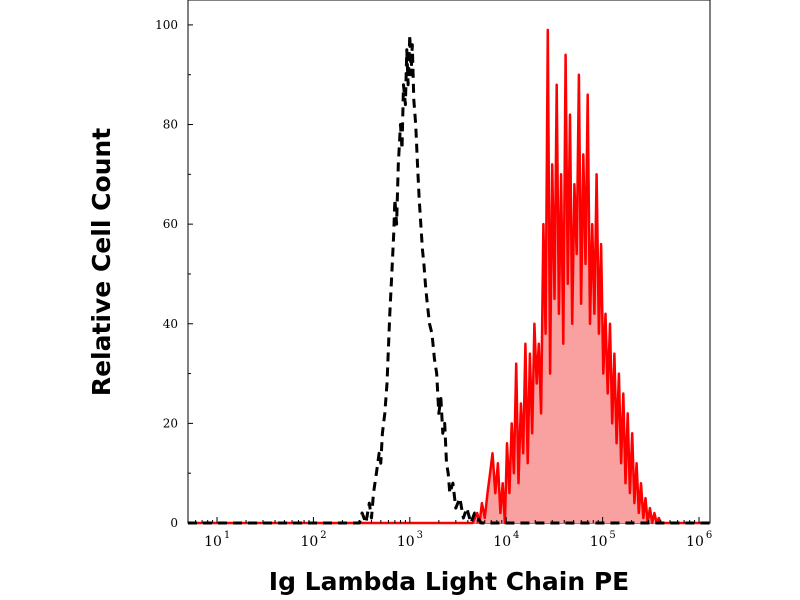 The image size is (800, 600). What do you see at coordinates (323, 535) in the screenshot?
I see `x-tick-exponent: 2` at bounding box center [323, 535].